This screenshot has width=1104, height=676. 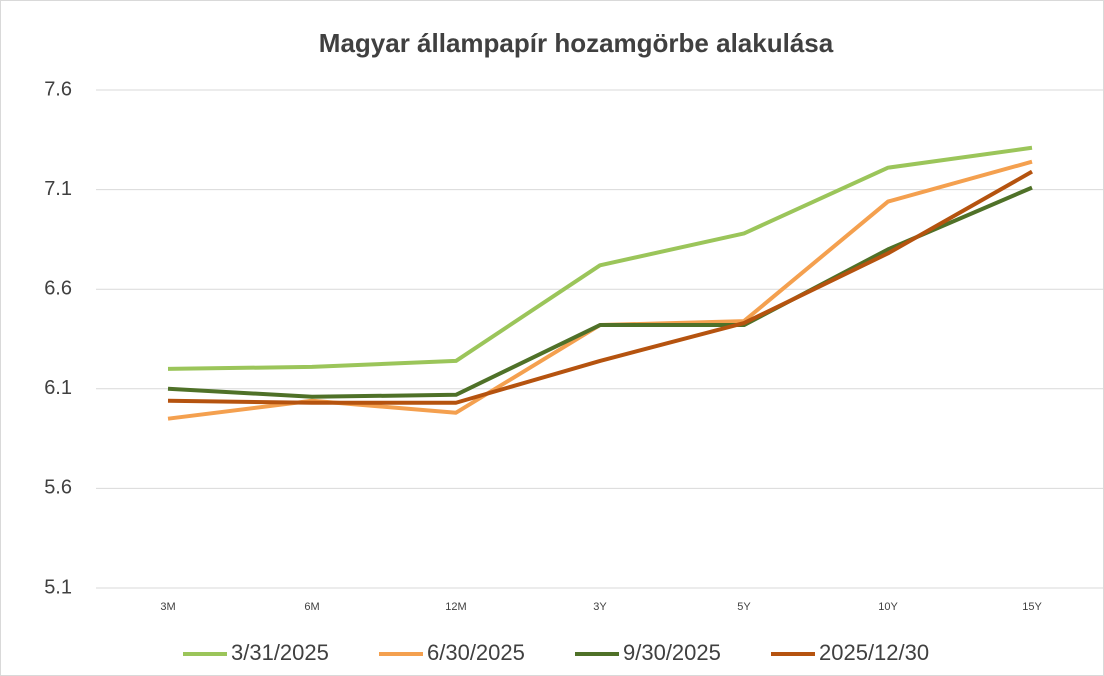 I want to click on legend-label: 3/31/2025, so click(x=280, y=652).